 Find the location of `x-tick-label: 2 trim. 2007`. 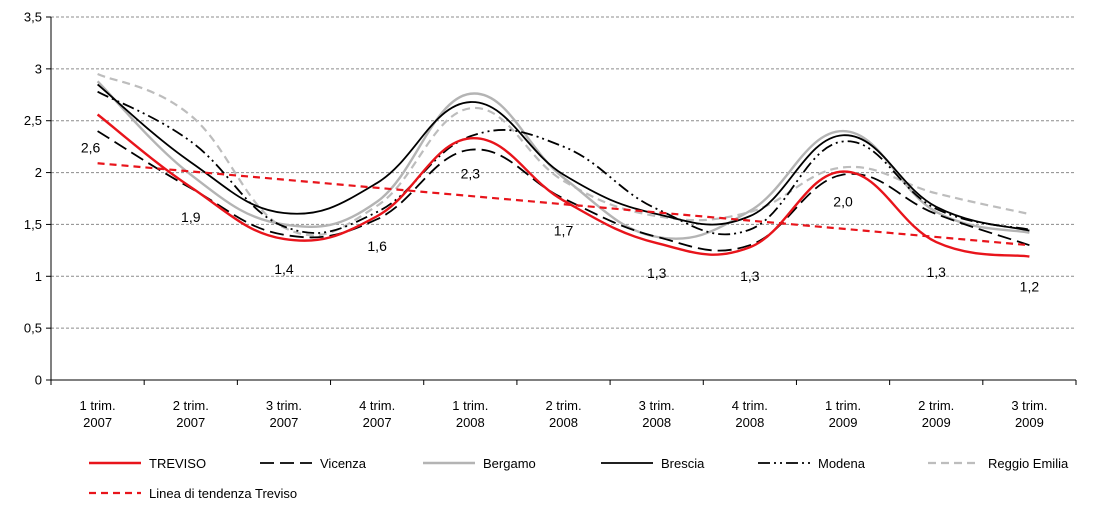

x-tick-label: 2 trim. 2007 is located at coordinates (191, 414).